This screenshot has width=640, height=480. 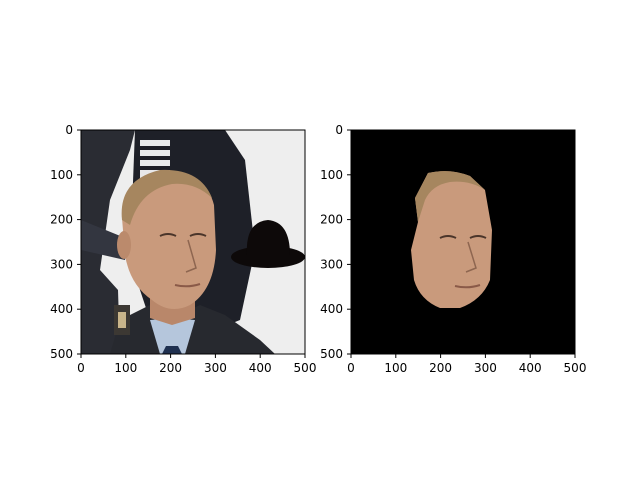 What do you see at coordinates (331, 220) in the screenshot?
I see `right-ytick-label: 200` at bounding box center [331, 220].